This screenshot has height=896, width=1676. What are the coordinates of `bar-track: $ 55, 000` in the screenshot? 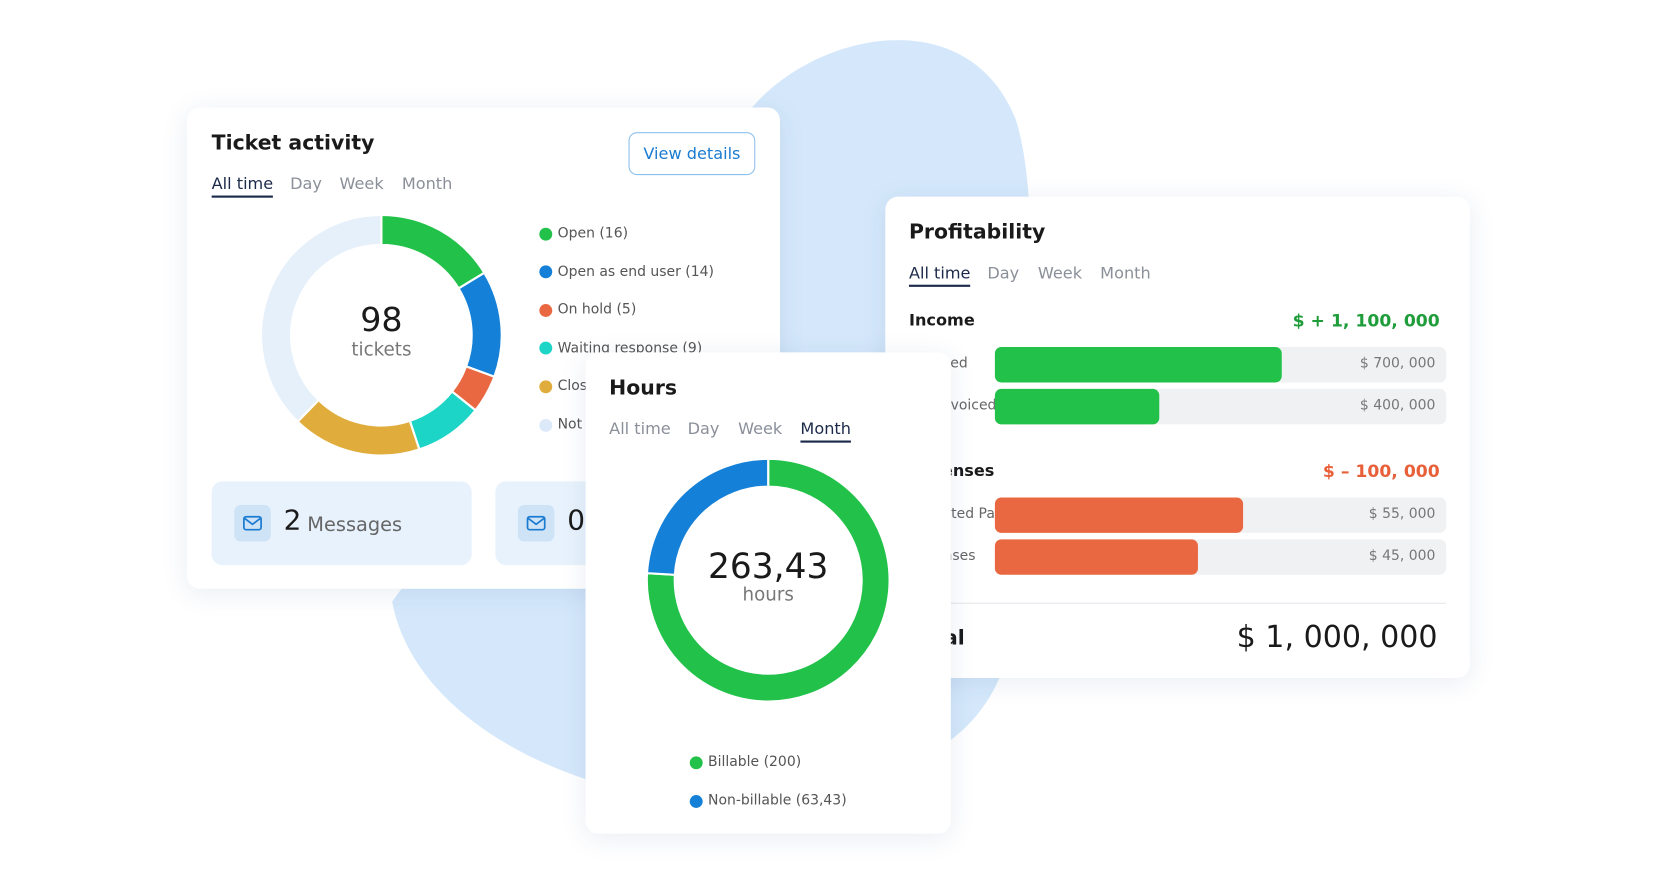 It's located at (1220, 515).